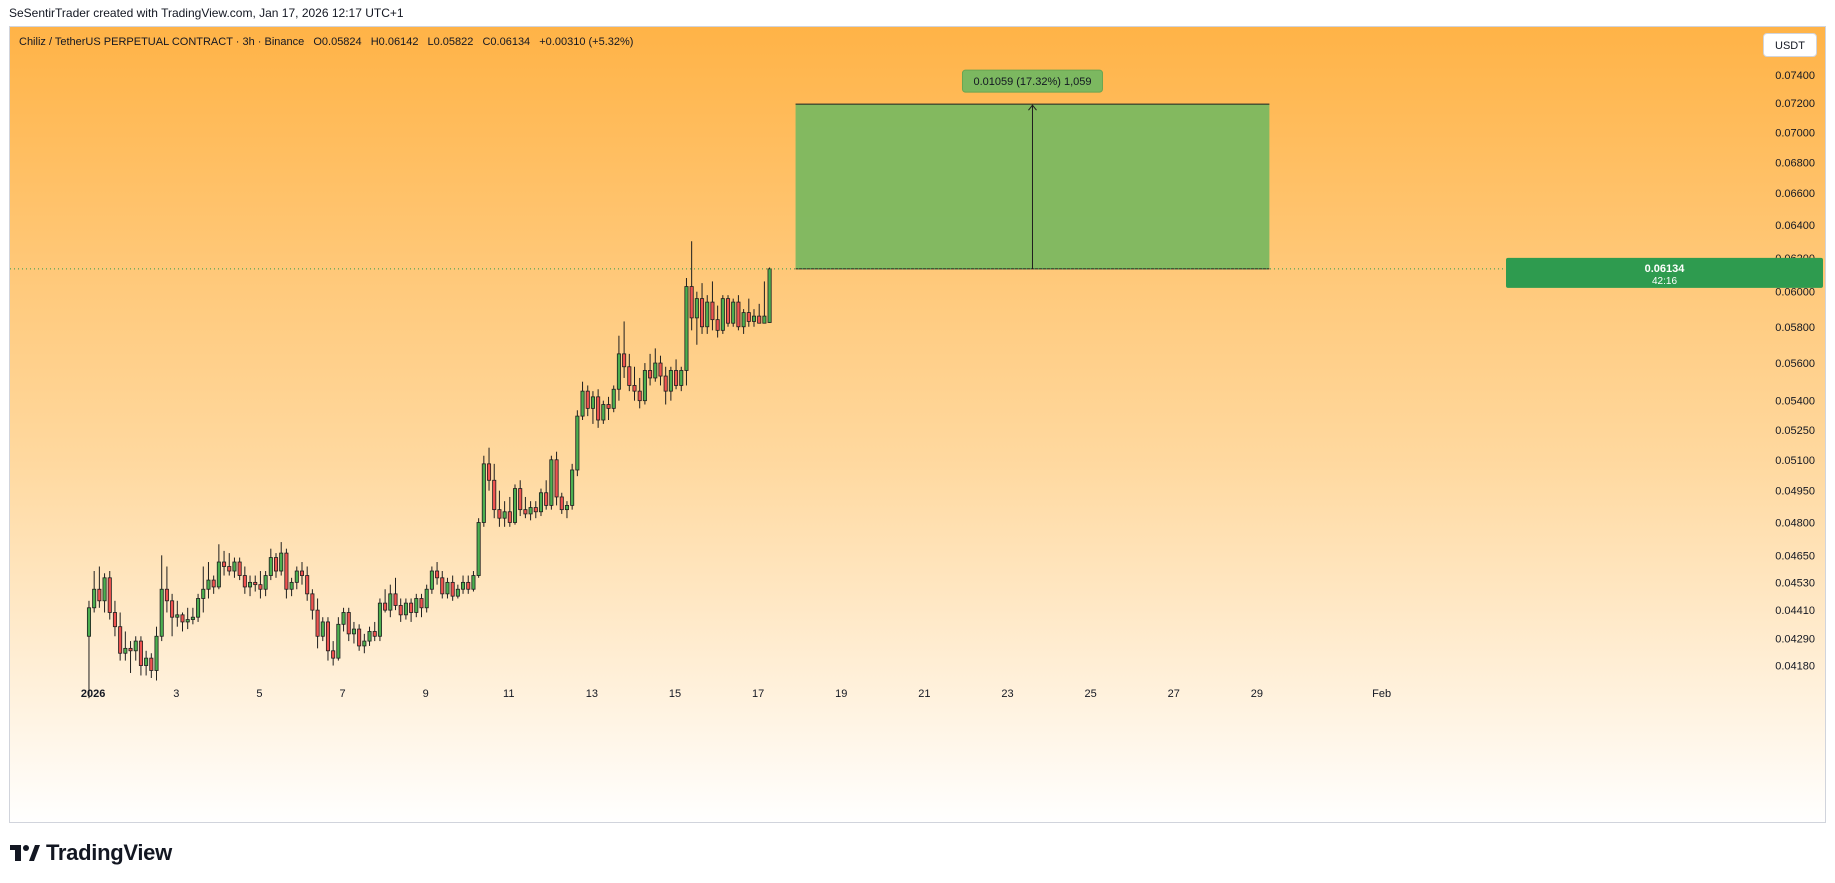 This screenshot has width=1835, height=883. I want to click on time-tick-label: 7, so click(342, 694).